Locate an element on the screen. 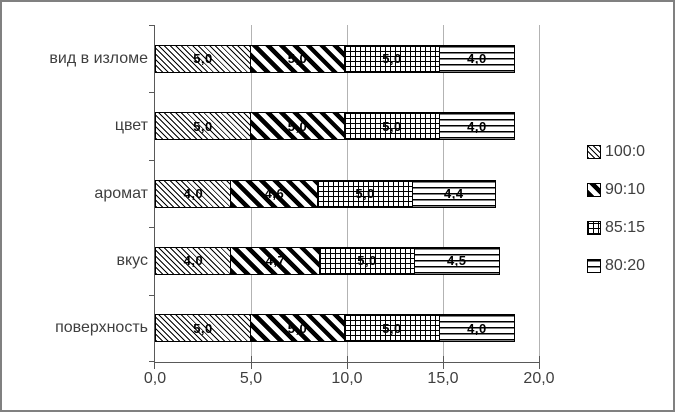 Image resolution: width=675 pixels, height=412 pixels. legend-item: 90:10 is located at coordinates (616, 190).